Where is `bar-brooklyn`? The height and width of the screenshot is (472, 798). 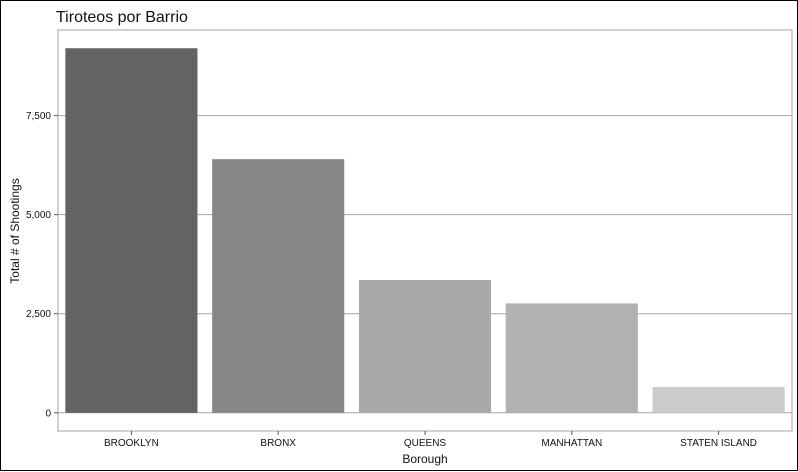 bar-brooklyn is located at coordinates (131, 230).